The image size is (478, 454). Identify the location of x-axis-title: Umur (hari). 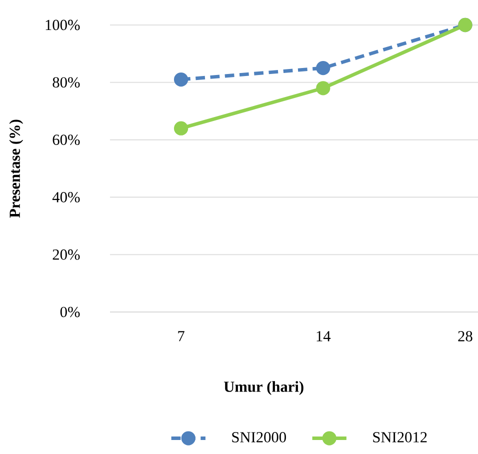
(264, 388).